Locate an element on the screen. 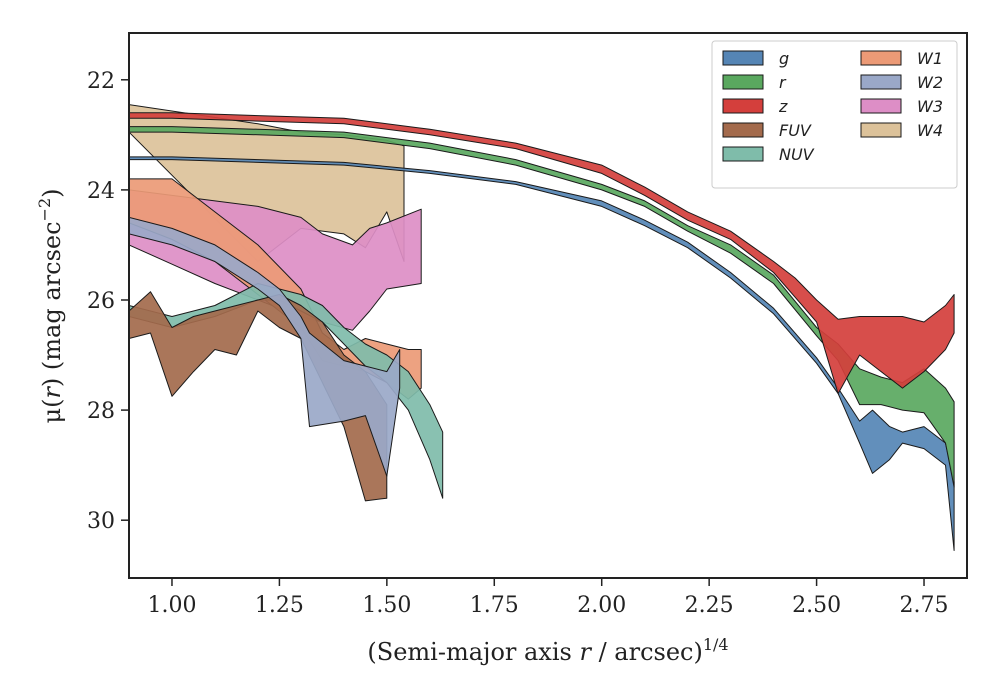 The height and width of the screenshot is (700, 1000). legend-label: g is located at coordinates (784, 58).